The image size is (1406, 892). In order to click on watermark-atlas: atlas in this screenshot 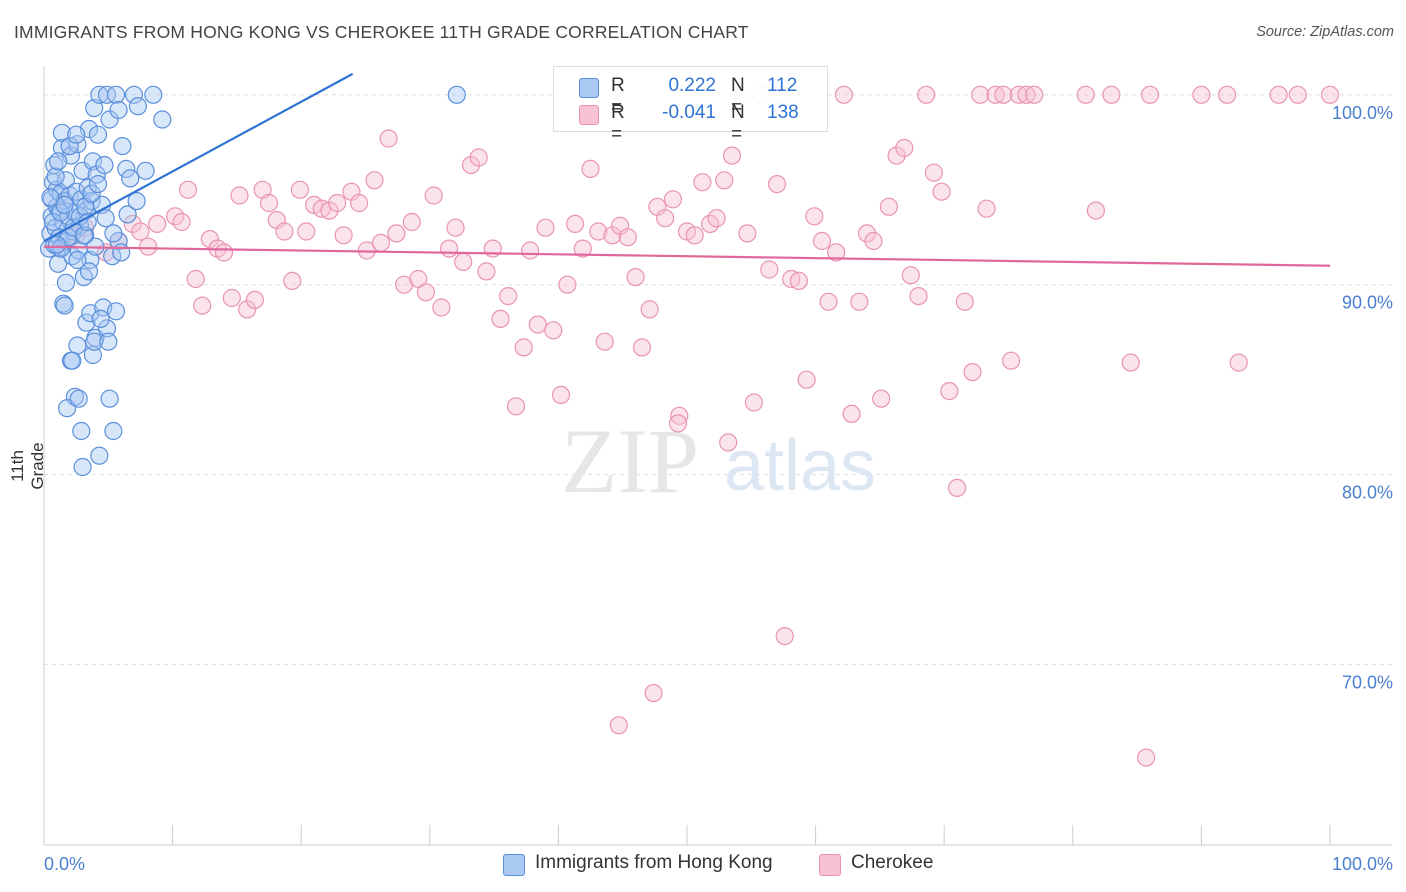, I will do `click(800, 466)`.